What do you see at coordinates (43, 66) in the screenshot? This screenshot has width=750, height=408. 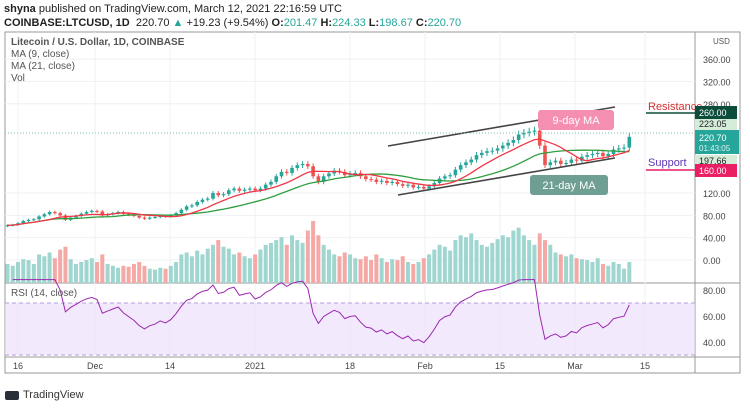 I see `legend-ma21: MA (21, close)` at bounding box center [43, 66].